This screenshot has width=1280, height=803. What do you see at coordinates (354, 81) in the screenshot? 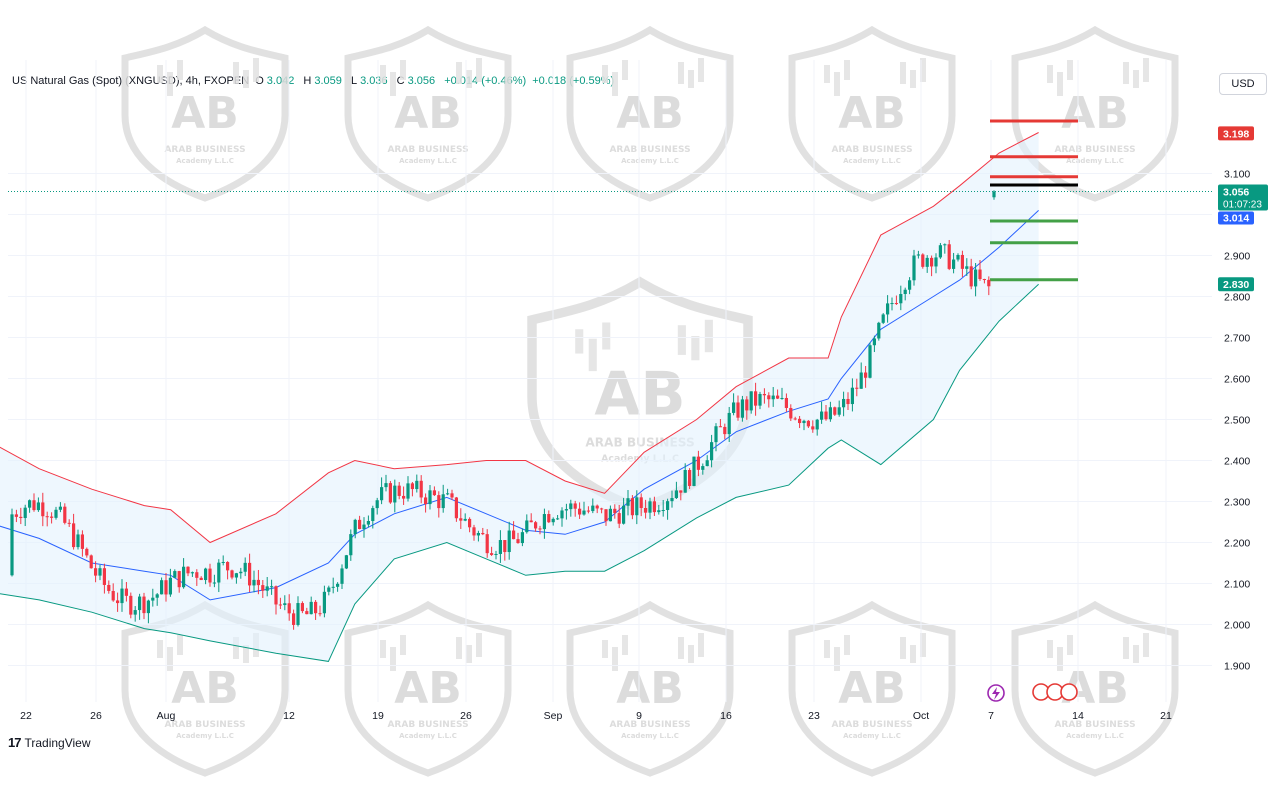
I see `low-label: L` at bounding box center [354, 81].